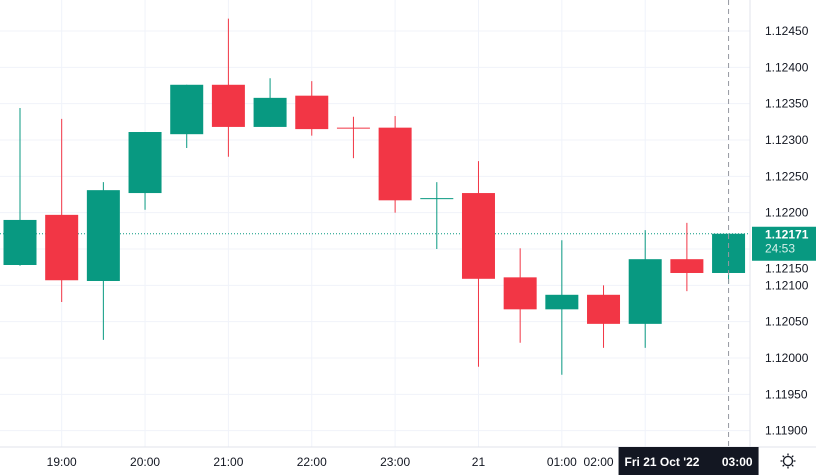 This screenshot has height=475, width=816. What do you see at coordinates (562, 462) in the screenshot?
I see `x-tick-label: 01:00` at bounding box center [562, 462].